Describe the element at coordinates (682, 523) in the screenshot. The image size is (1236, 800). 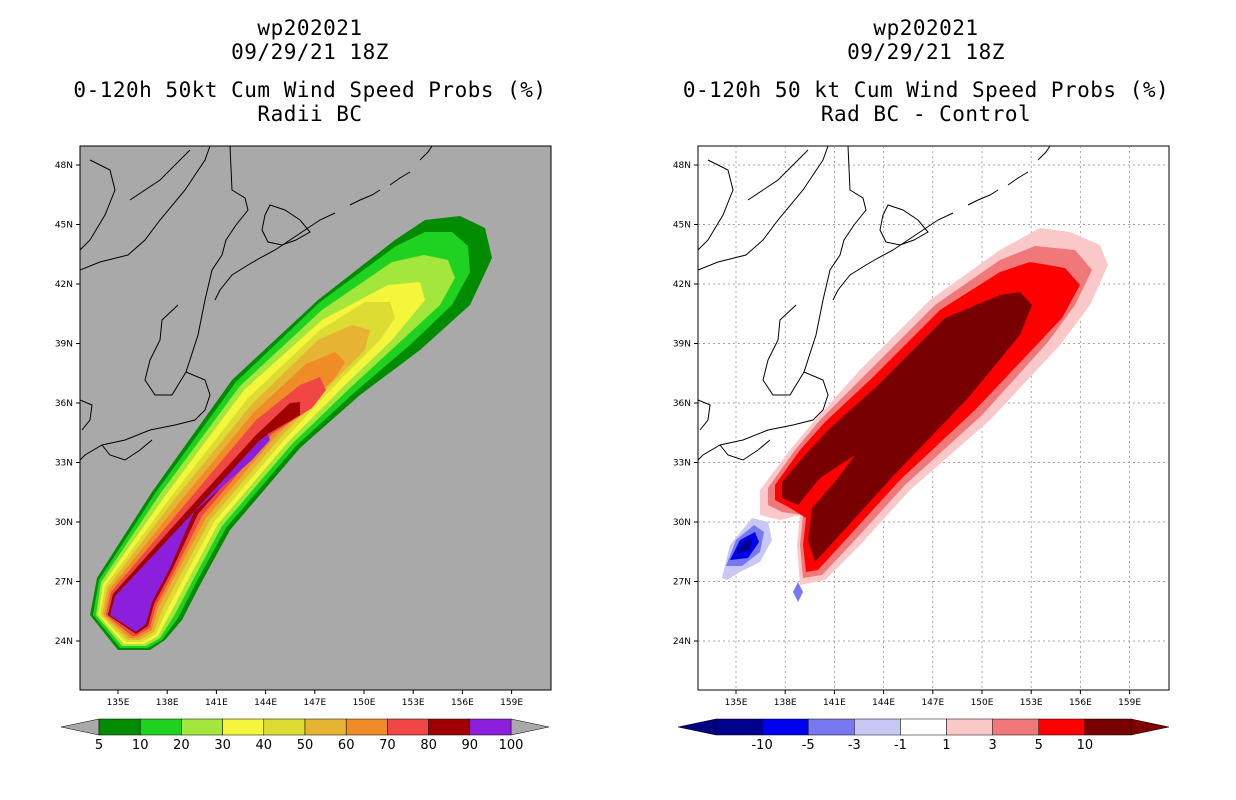
I see `right-lat-label: 30N` at that location.